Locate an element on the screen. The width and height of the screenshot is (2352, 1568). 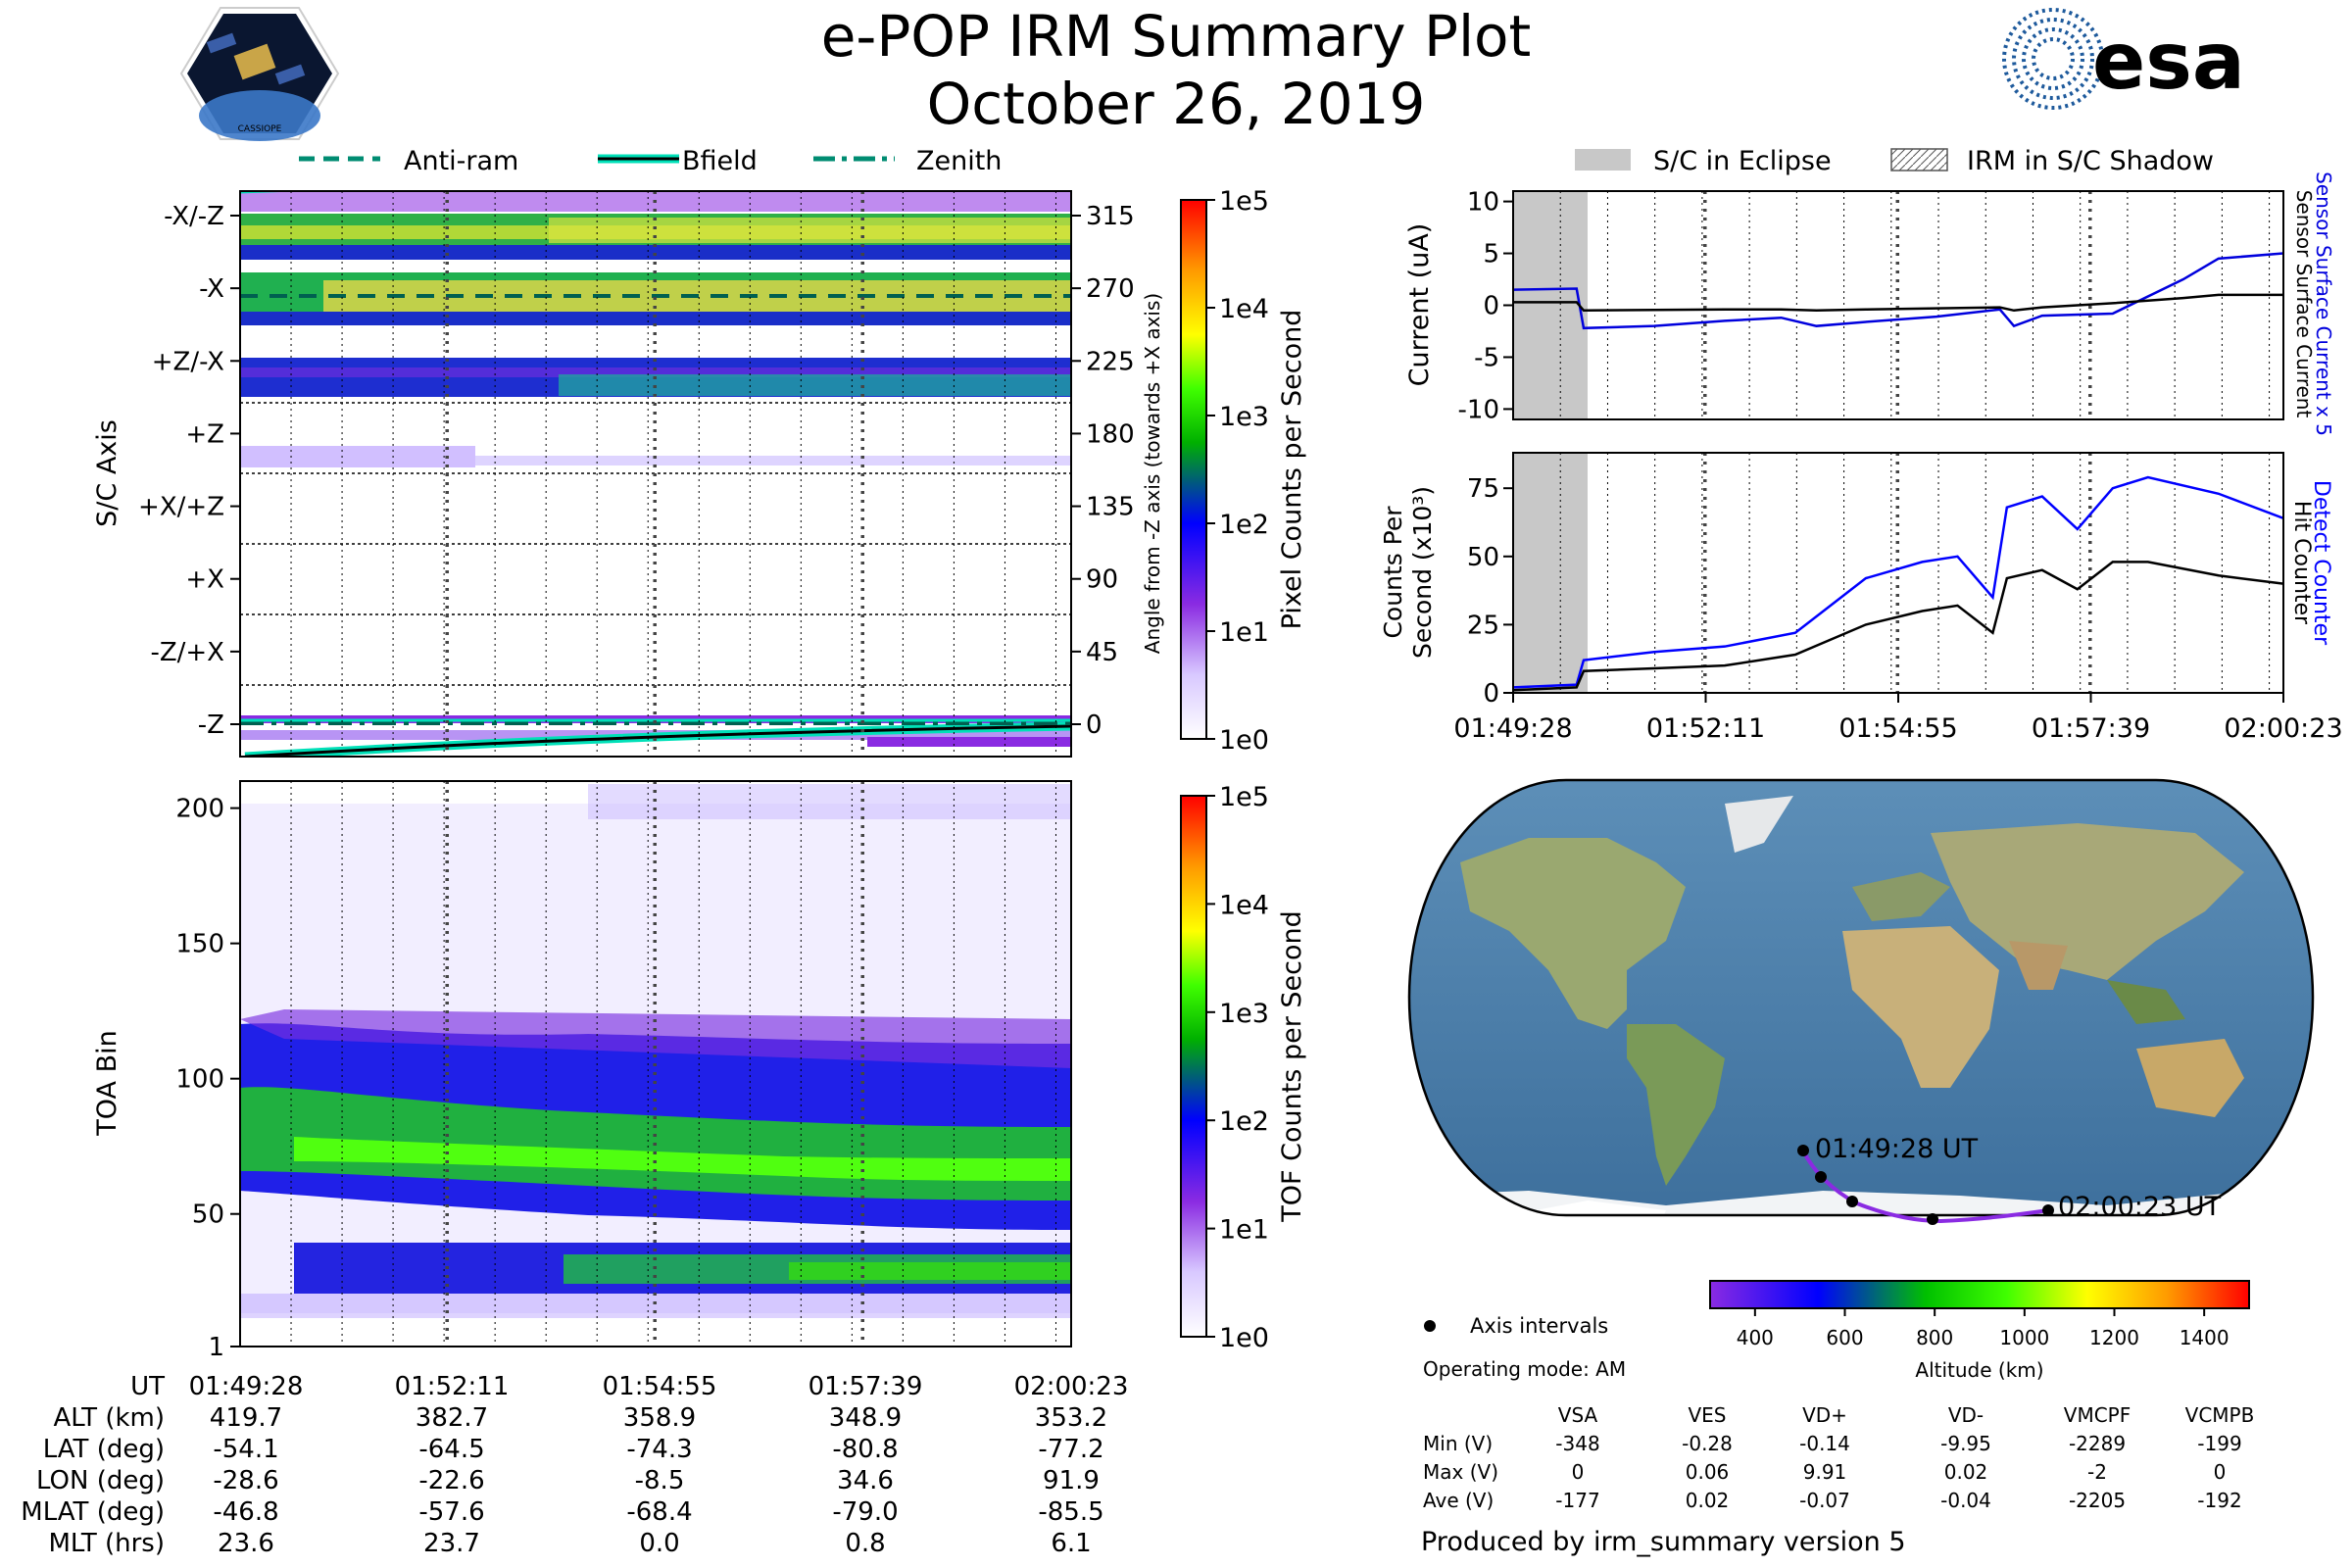
ephemeris-cell: -22.6 is located at coordinates (451, 1480).